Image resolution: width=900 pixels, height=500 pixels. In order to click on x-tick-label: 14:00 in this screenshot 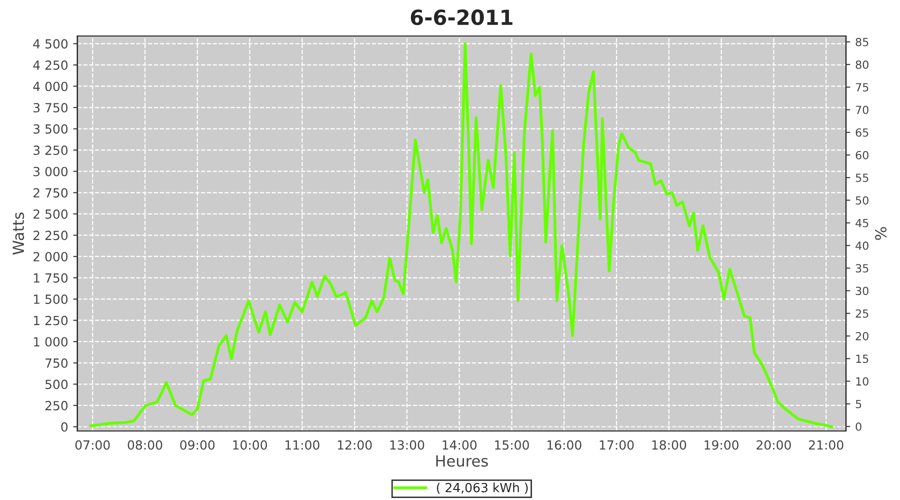, I will do `click(459, 445)`.